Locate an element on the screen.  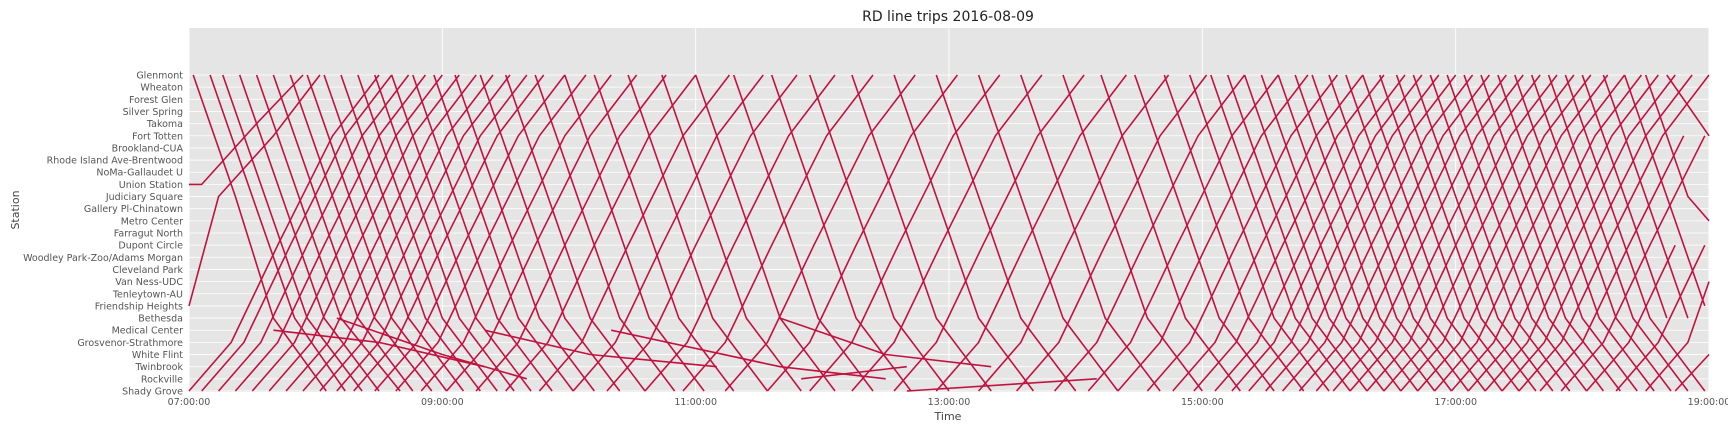
y-tick-label: Judiciary Square is located at coordinates (144, 197).